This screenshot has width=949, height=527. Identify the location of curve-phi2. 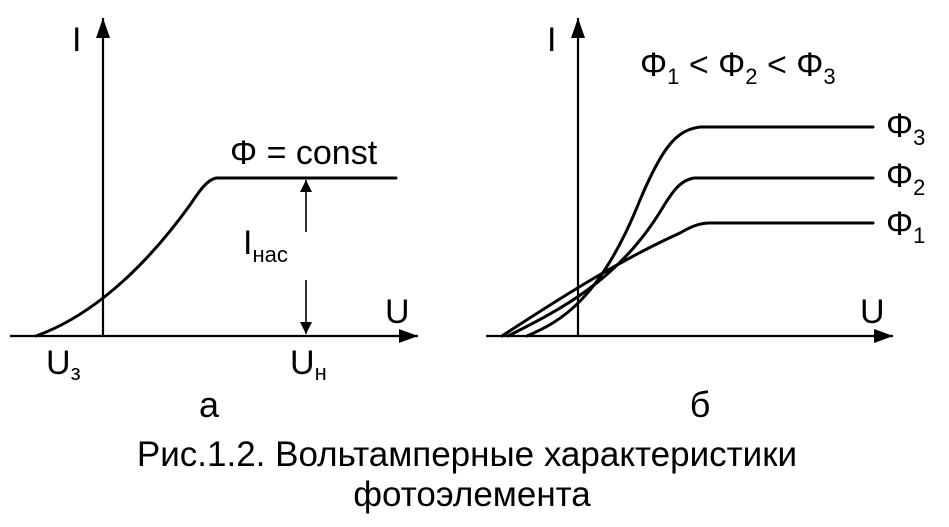
(690, 257).